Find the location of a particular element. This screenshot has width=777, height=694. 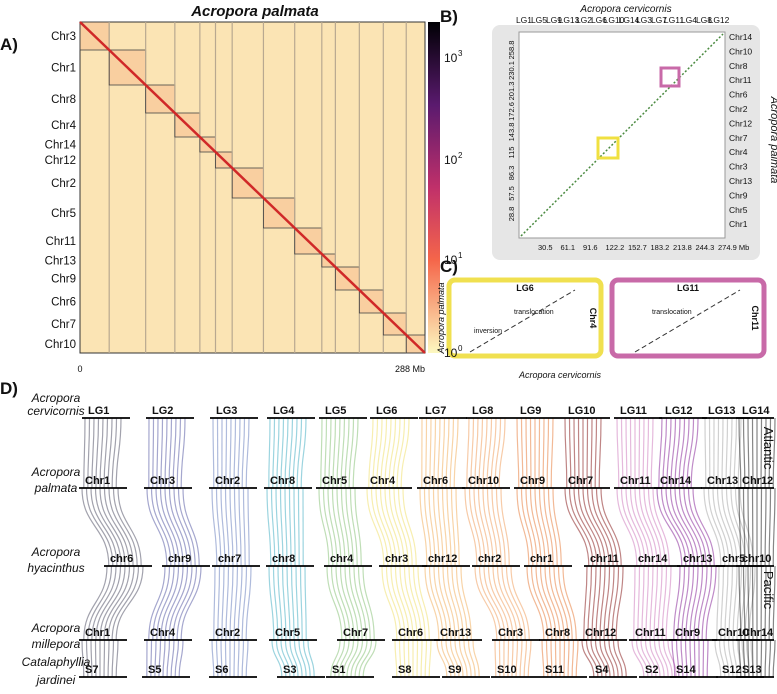

colorbar-tick: 10 is located at coordinates (451, 260).